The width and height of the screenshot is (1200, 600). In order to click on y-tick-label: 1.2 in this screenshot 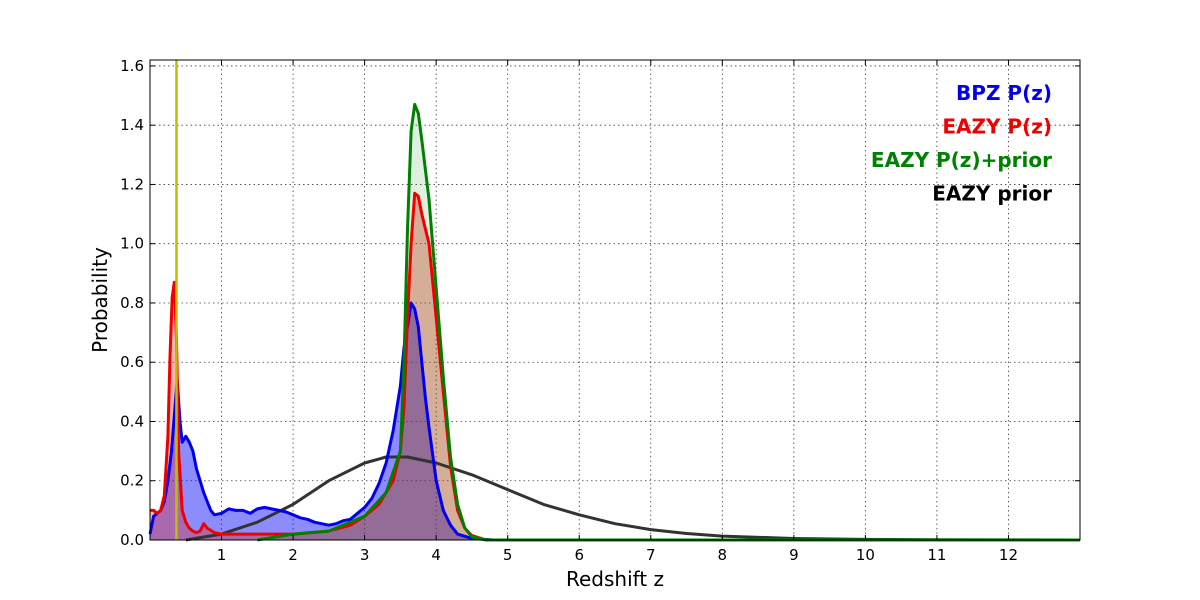, I will do `click(132, 184)`.